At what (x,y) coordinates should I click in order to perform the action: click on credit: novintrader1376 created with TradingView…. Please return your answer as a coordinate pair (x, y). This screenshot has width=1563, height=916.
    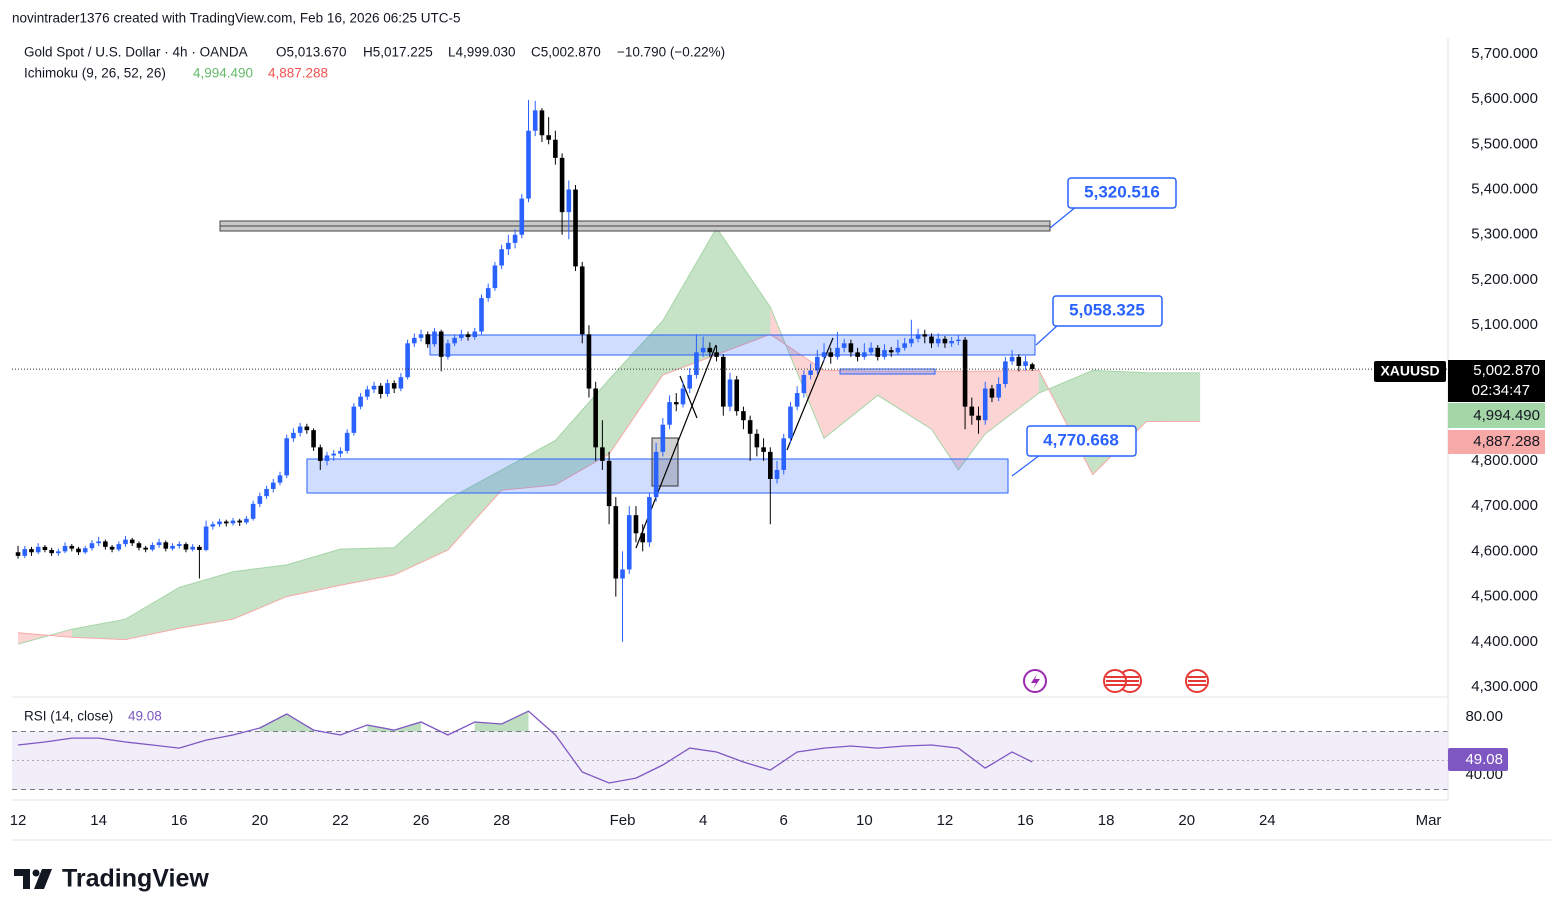
    Looking at the image, I should click on (236, 18).